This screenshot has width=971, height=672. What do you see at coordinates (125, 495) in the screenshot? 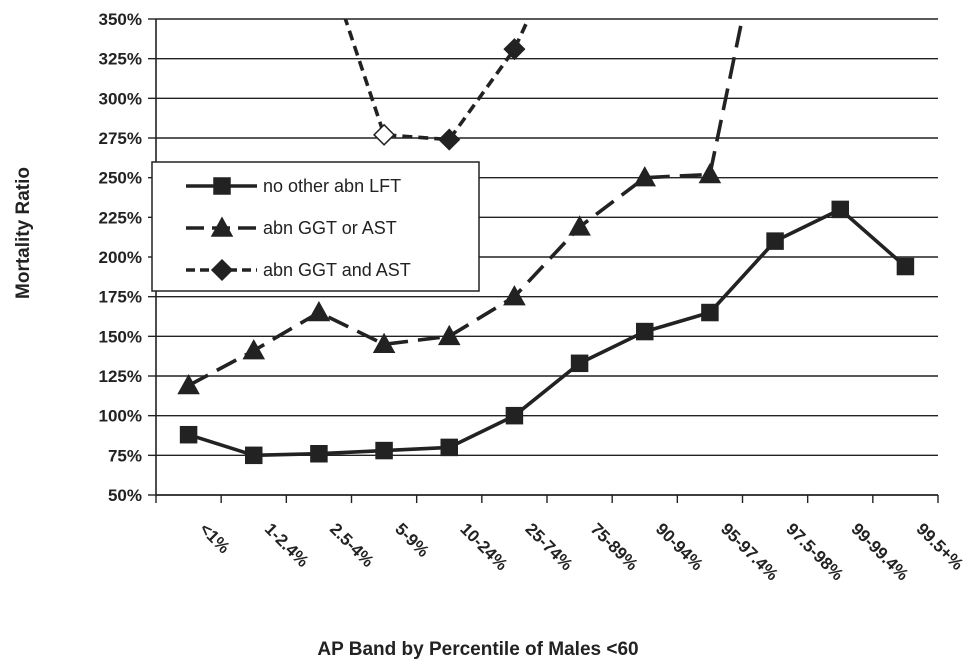
I see `y-tick-label: 50%` at bounding box center [125, 495].